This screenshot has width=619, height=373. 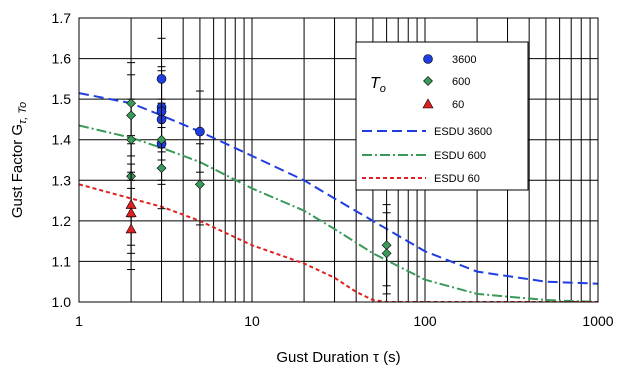 What do you see at coordinates (79, 321) in the screenshot?
I see `x-tick-label: 1` at bounding box center [79, 321].